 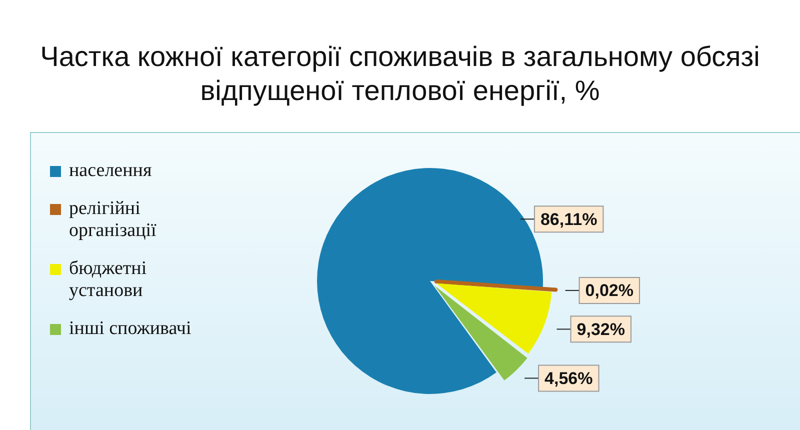 I want to click on data-label: 0,02%, so click(x=609, y=290).